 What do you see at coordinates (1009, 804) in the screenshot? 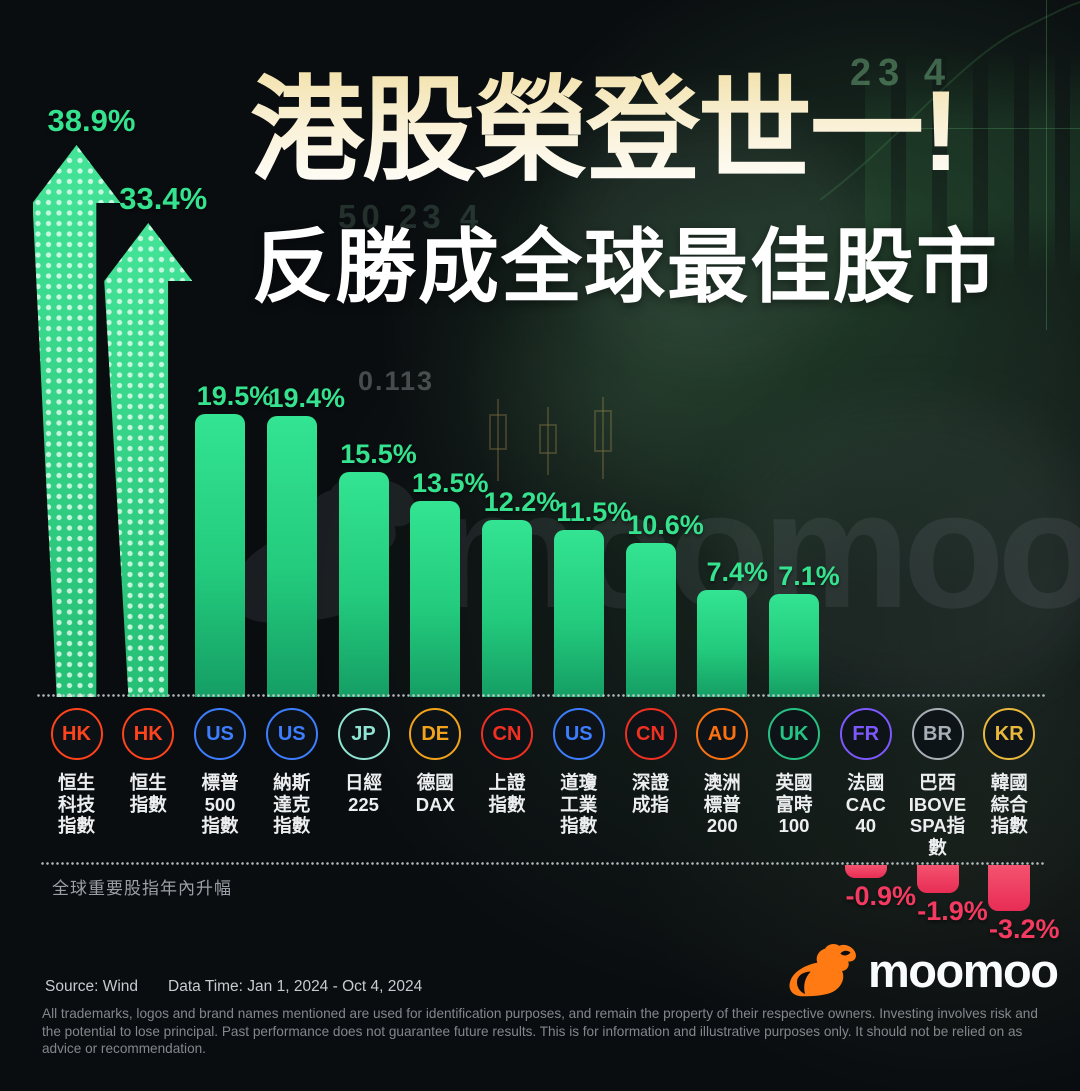
I see `index-name: 韓國 綜合 指數` at bounding box center [1009, 804].